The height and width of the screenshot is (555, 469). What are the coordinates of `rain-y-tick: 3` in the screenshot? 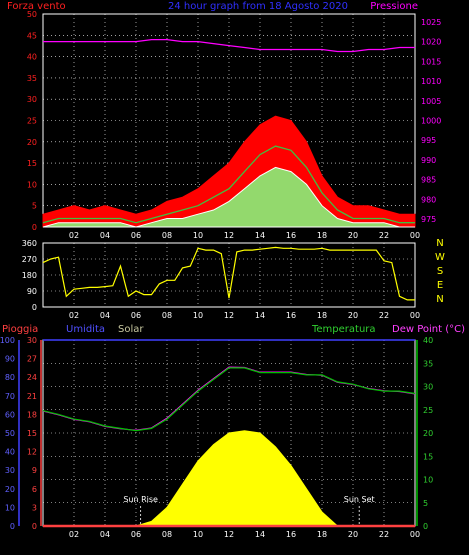 It's located at (34, 507).